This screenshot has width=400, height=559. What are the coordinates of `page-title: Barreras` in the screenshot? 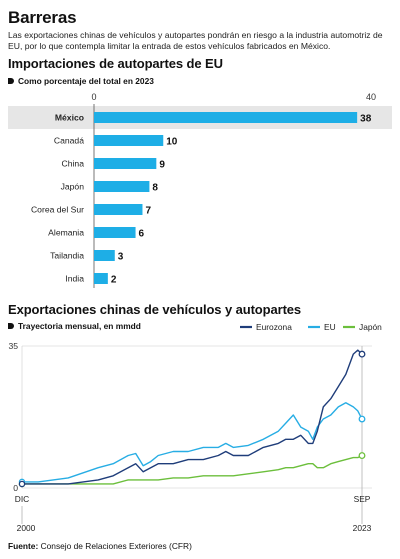 It's located at (42, 17).